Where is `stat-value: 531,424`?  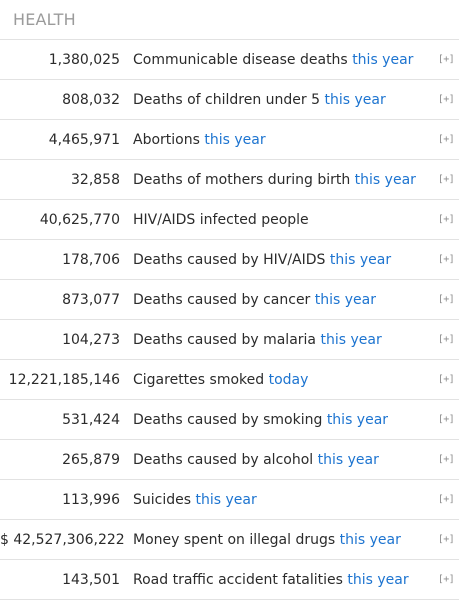 stat-value: 531,424 is located at coordinates (91, 419).